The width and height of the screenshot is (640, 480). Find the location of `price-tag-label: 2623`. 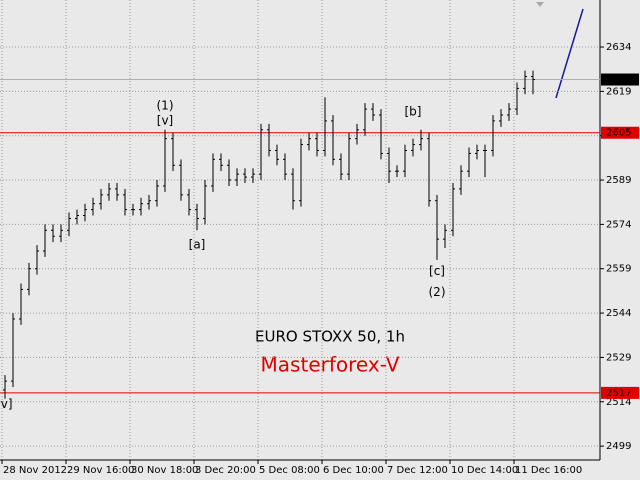

price-tag-label: 2623 is located at coordinates (618, 80).